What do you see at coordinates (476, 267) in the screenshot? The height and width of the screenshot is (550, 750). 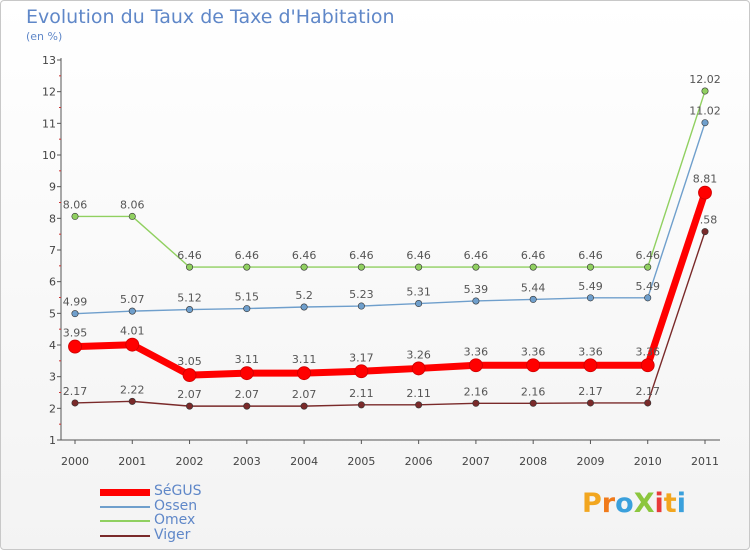 I see `series-point-omex-2007` at bounding box center [476, 267].